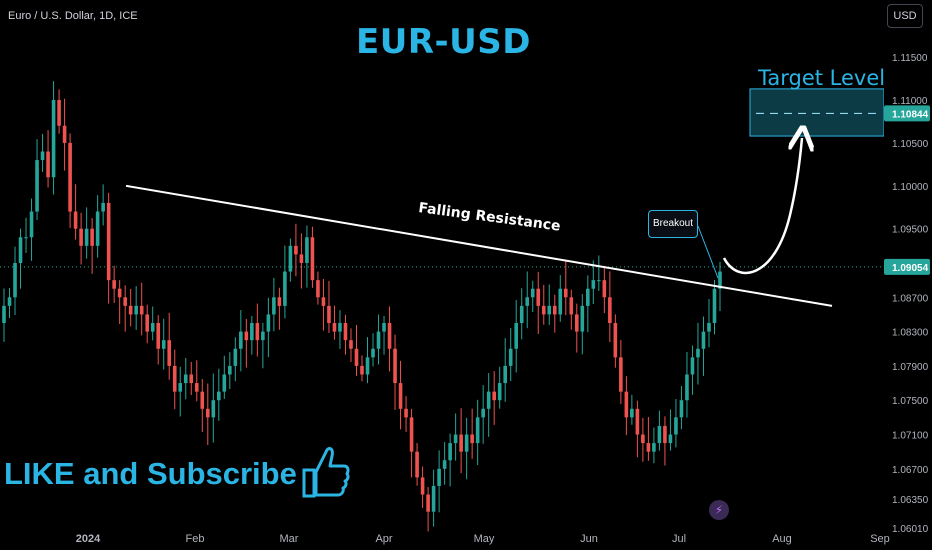  I want to click on current-price-tag, so click(907, 266).